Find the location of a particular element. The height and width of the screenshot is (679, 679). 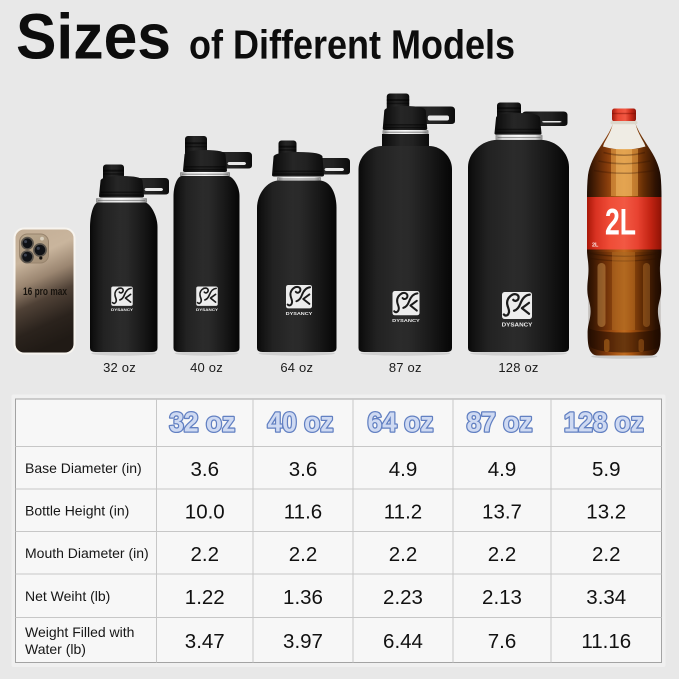

svg-text: Sizes is located at coordinates (93, 36).